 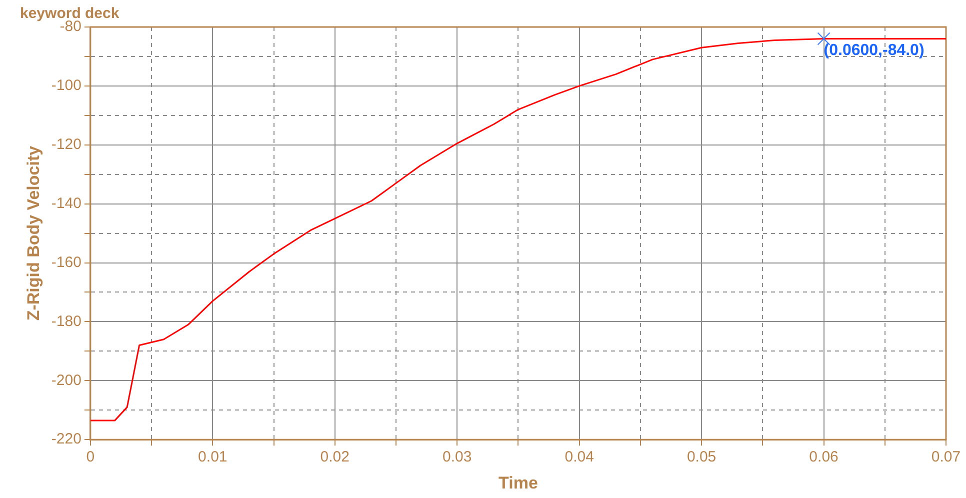 What do you see at coordinates (701, 457) in the screenshot?
I see `x-tick-label: 0.05` at bounding box center [701, 457].